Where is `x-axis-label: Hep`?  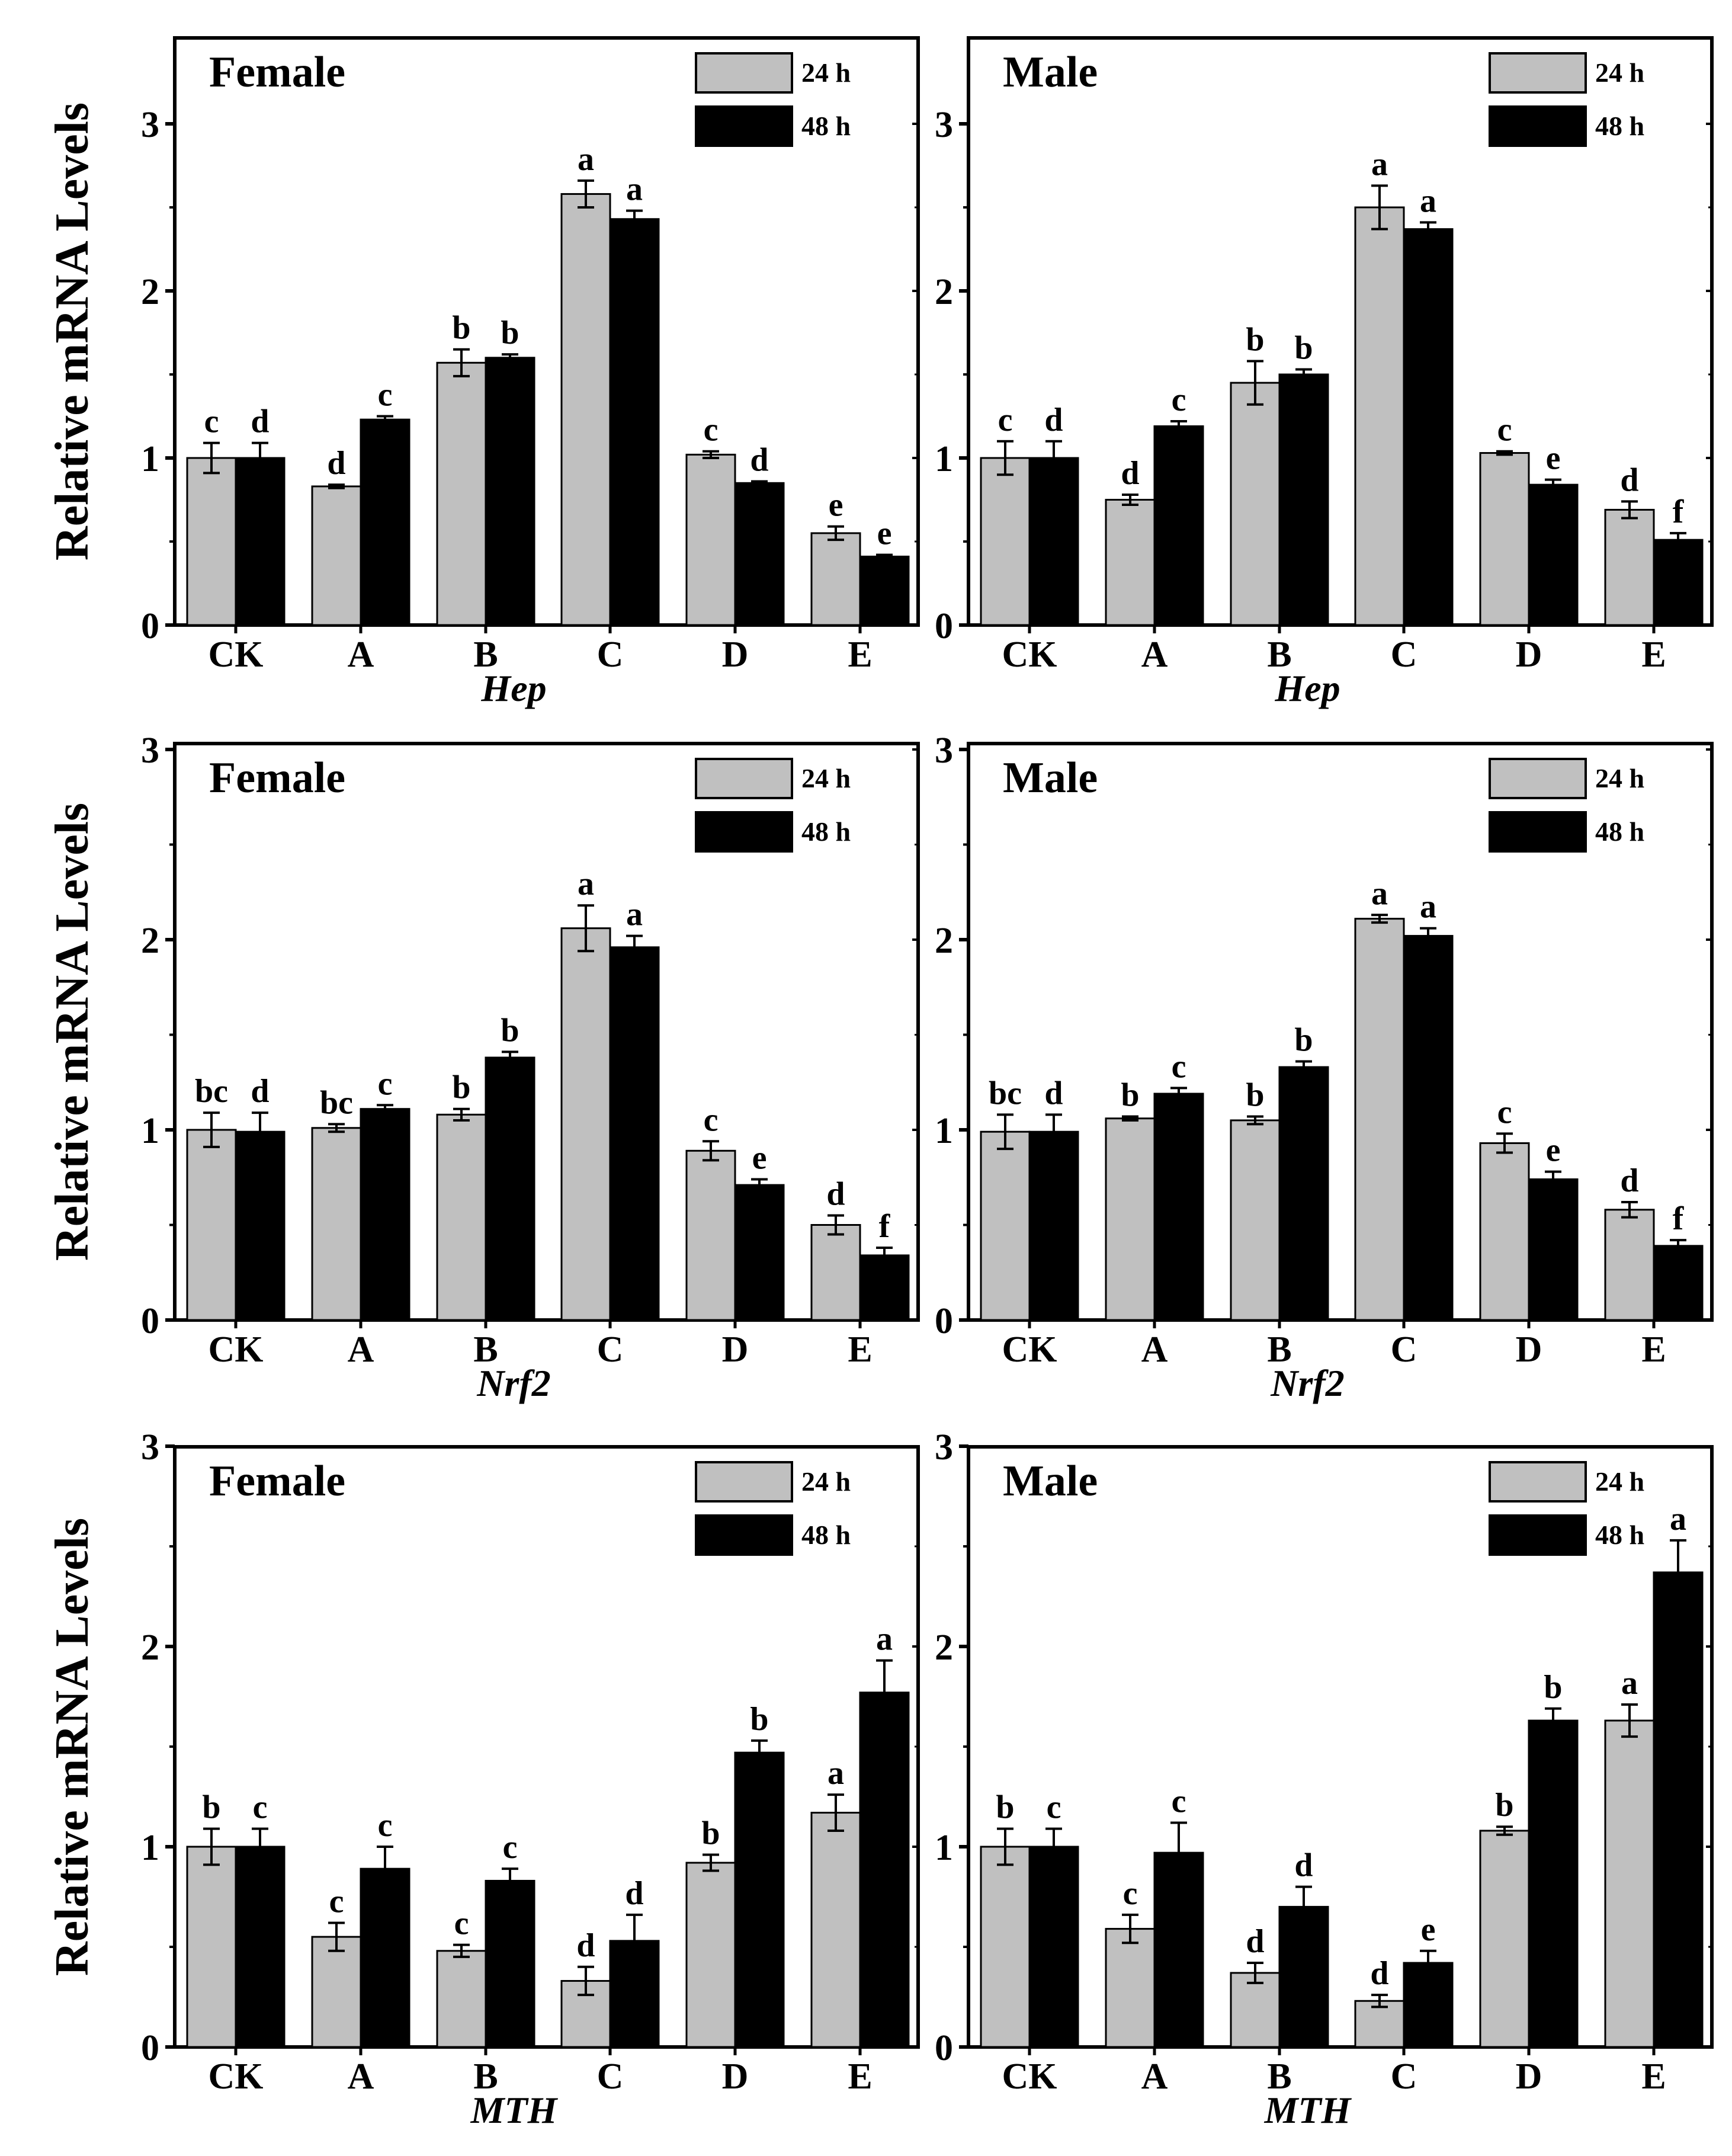 x-axis-label: Hep is located at coordinates (513, 688).